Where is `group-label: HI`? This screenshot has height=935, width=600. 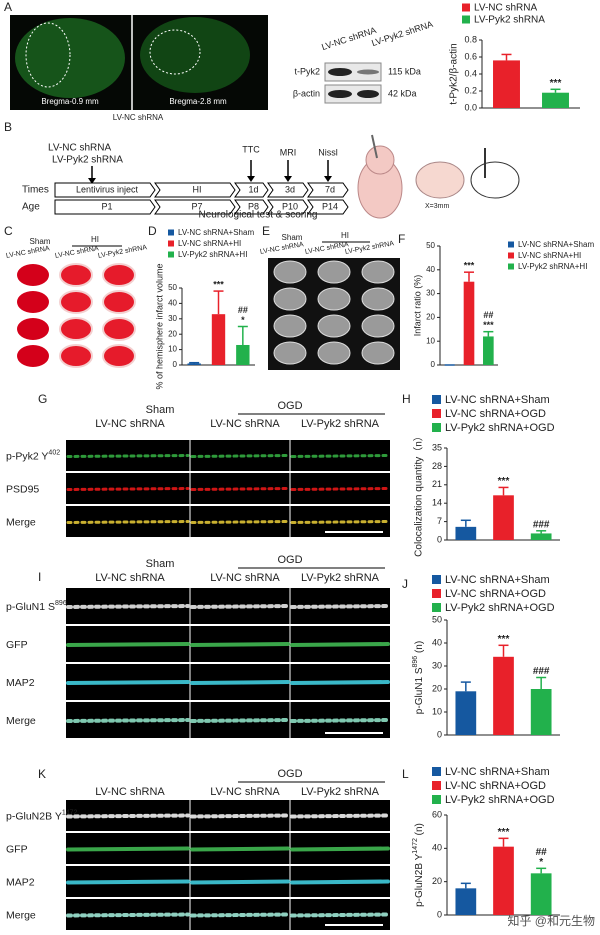
group-label: HI is located at coordinates (345, 235).